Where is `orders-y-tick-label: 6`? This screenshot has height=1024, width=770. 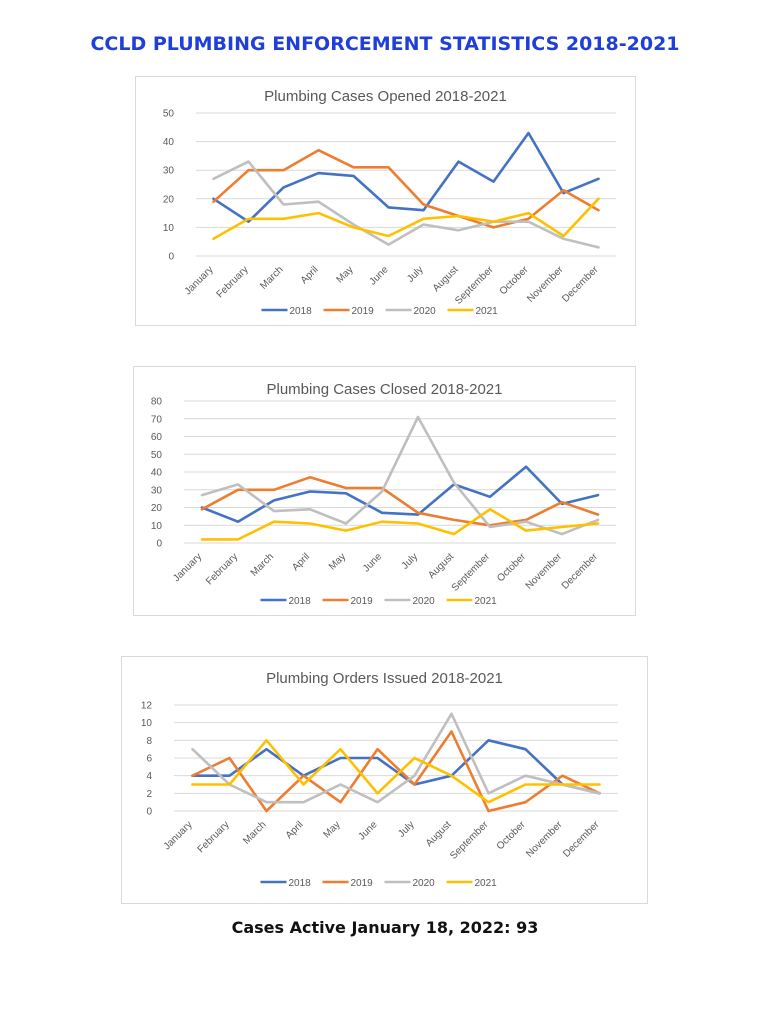 orders-y-tick-label: 6 is located at coordinates (149, 759).